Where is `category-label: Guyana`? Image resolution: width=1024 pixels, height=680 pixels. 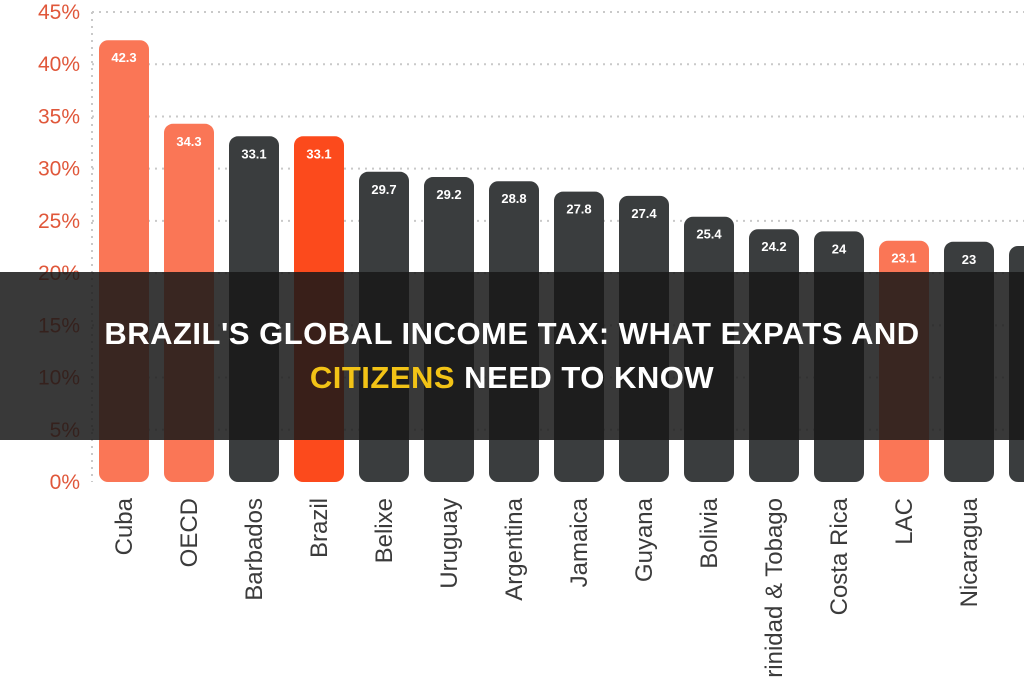 category-label: Guyana is located at coordinates (644, 539).